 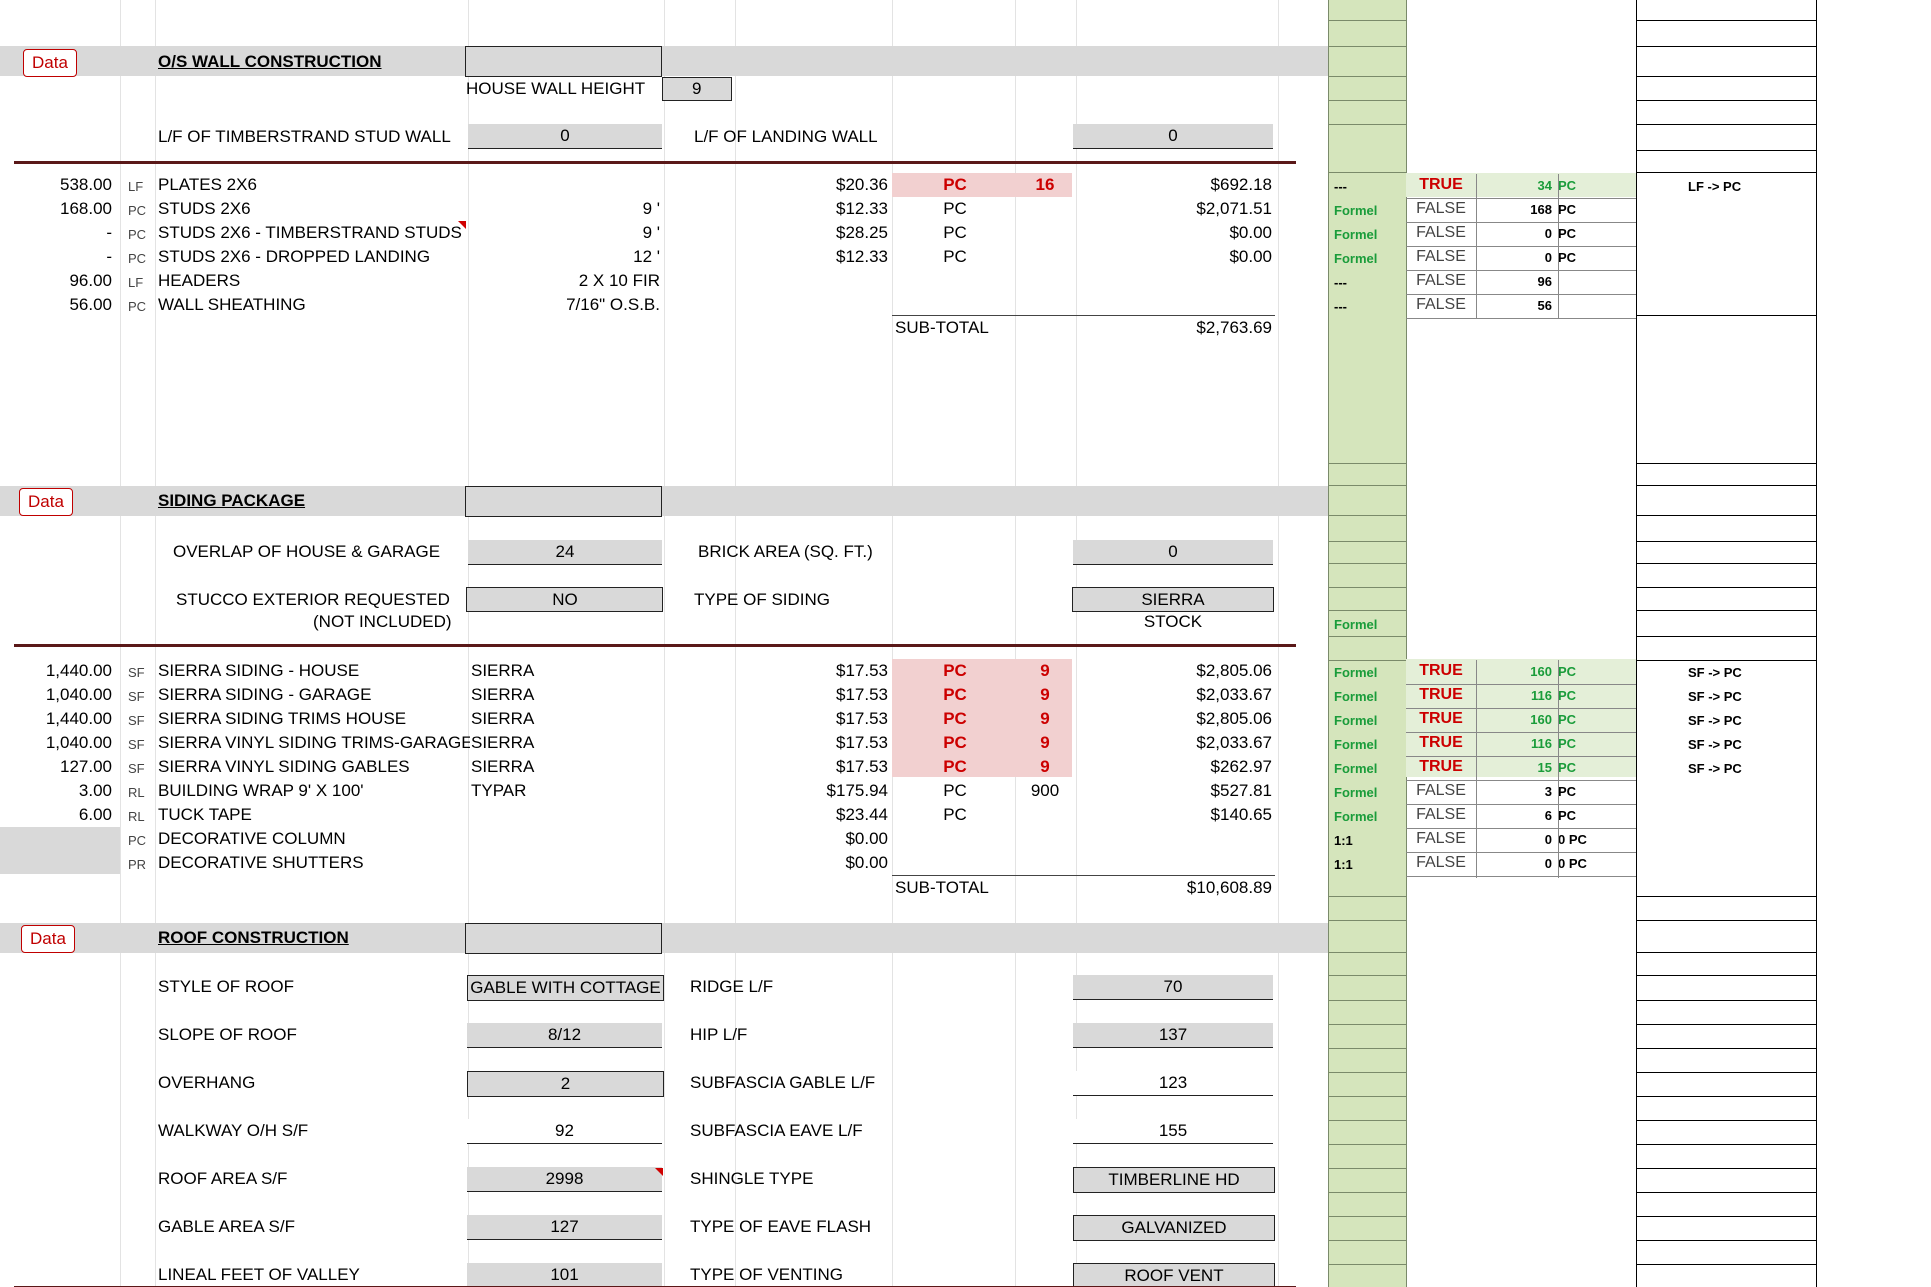 What do you see at coordinates (862, 814) in the screenshot?
I see `row-price: $23.44` at bounding box center [862, 814].